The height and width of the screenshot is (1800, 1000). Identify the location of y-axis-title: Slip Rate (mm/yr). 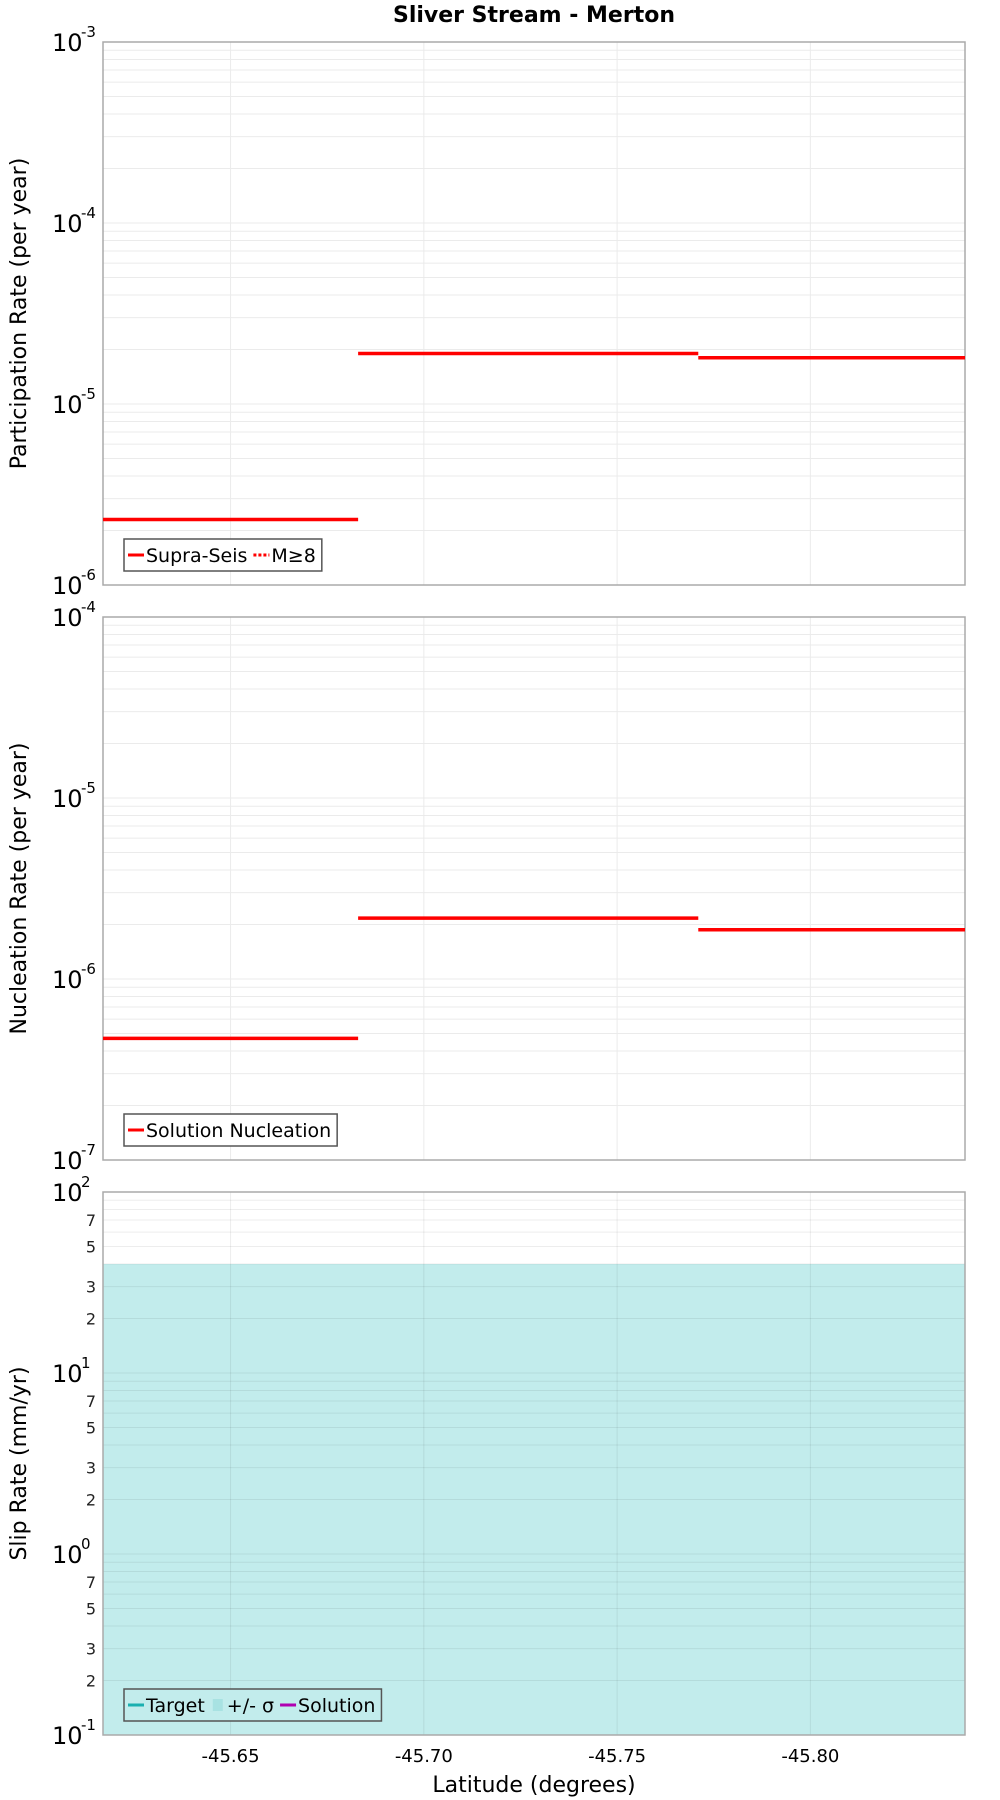
(19, 1463).